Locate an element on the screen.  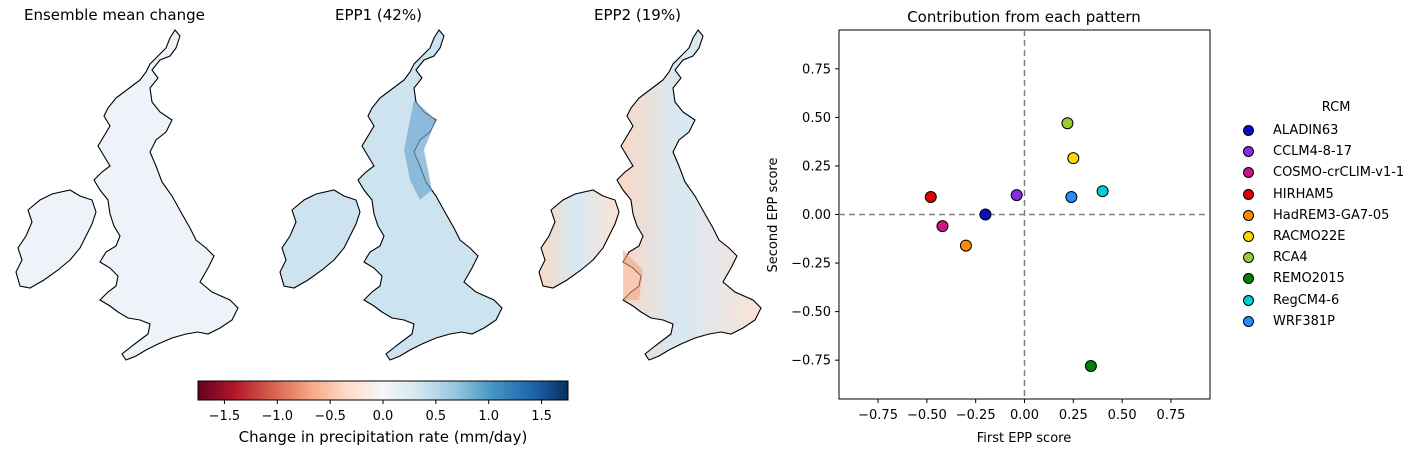
legend-label: RACMO22E is located at coordinates (1309, 237).